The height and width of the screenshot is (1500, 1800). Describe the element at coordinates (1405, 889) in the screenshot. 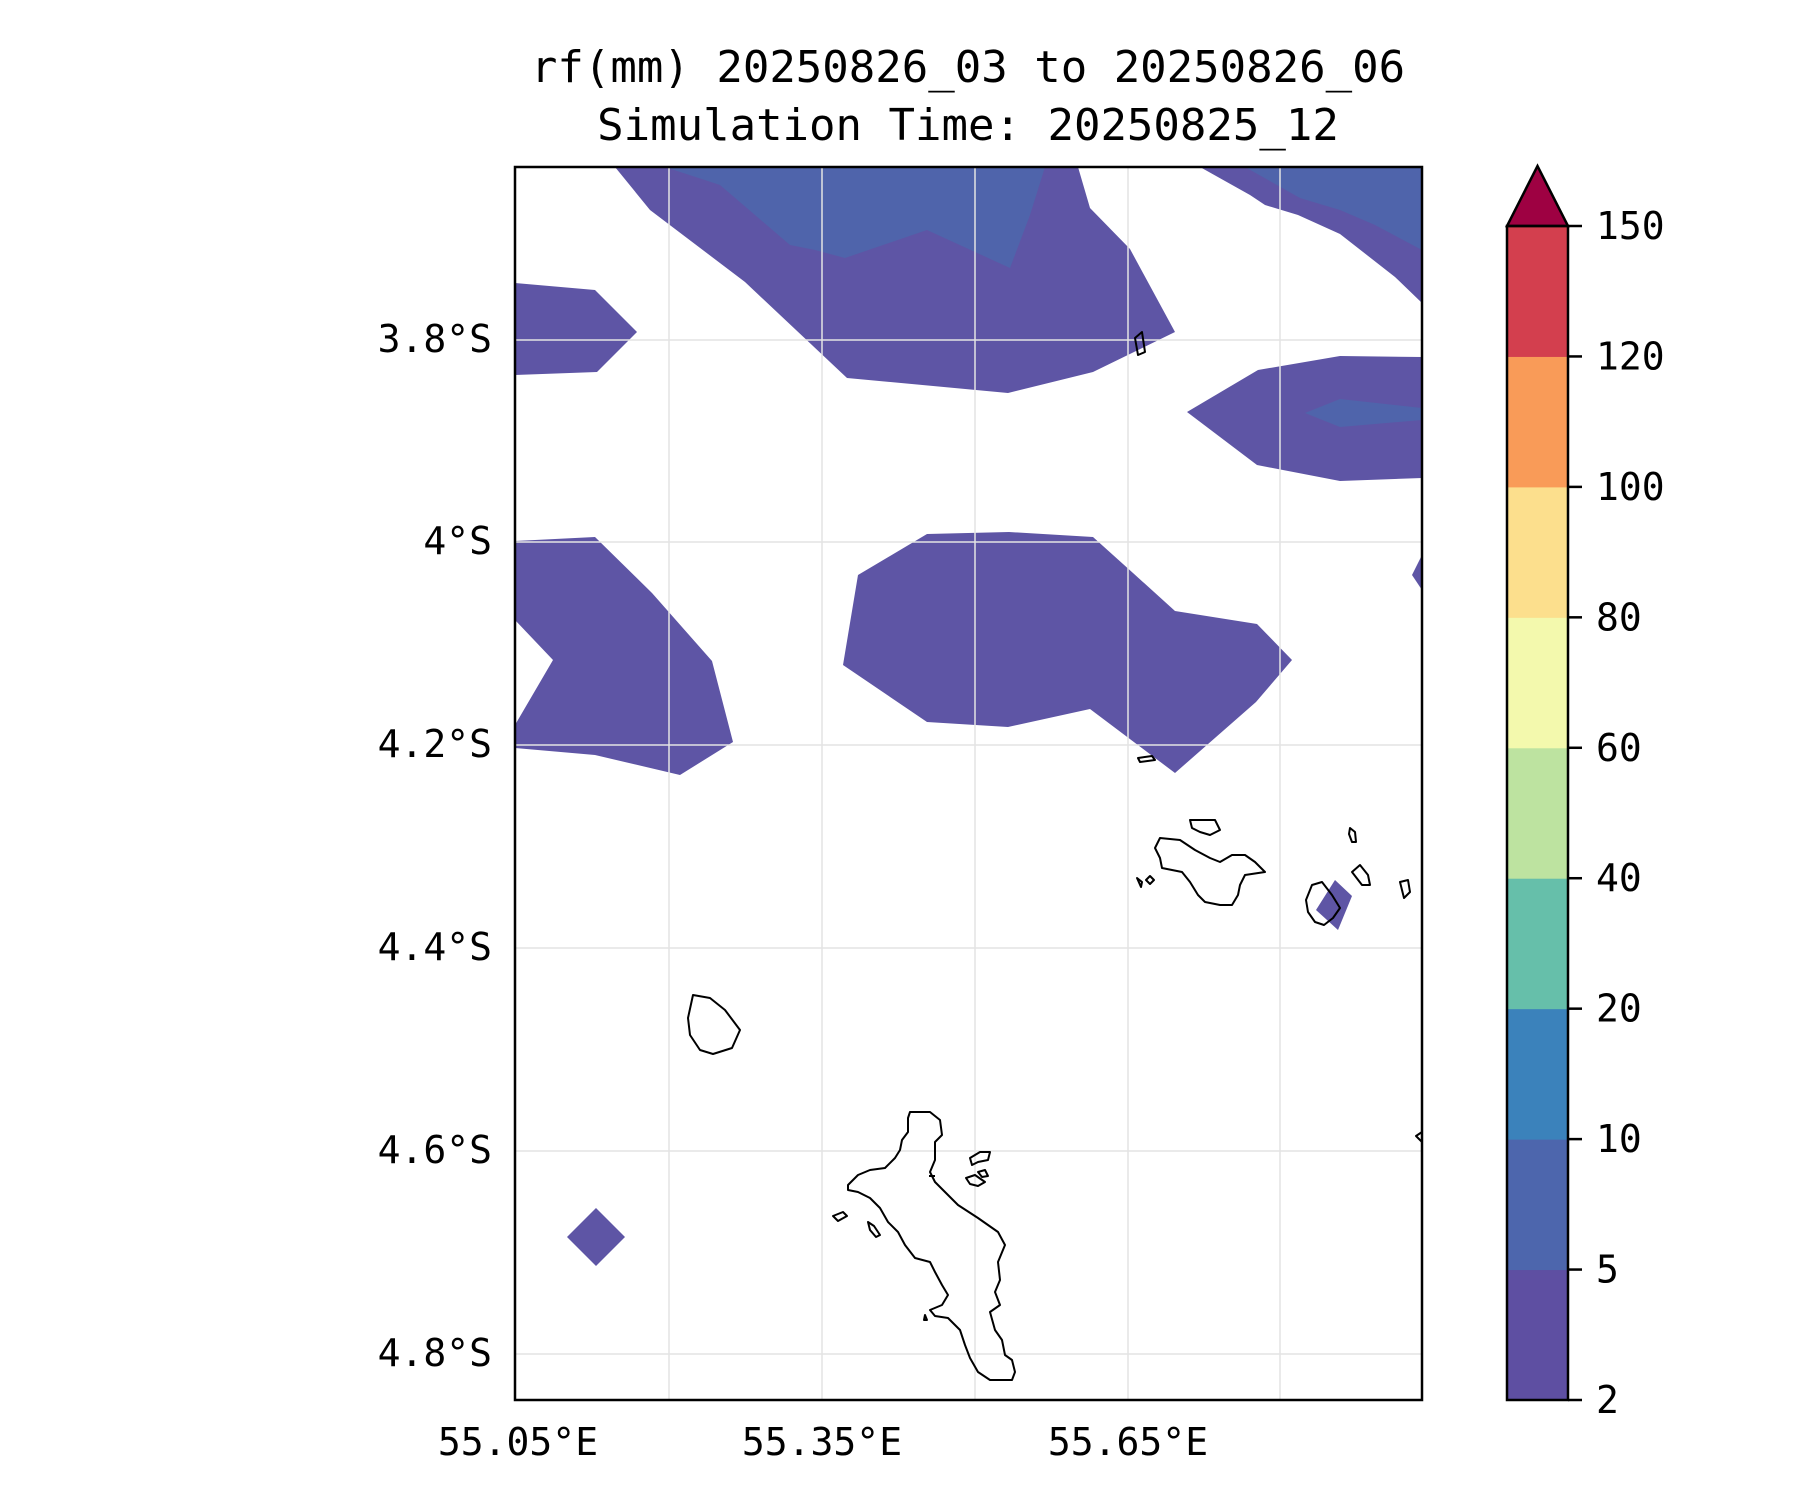

I see `islet-marianne` at that location.